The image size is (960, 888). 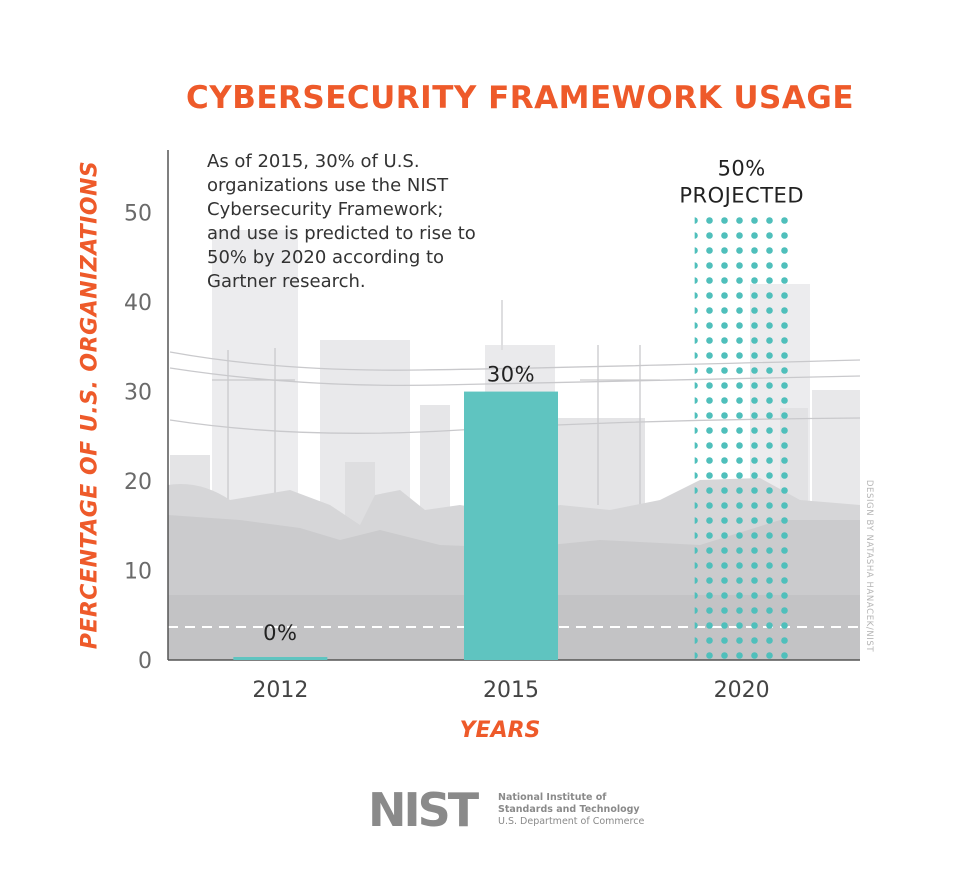 I want to click on y-tick-label: 30, so click(x=138, y=393).